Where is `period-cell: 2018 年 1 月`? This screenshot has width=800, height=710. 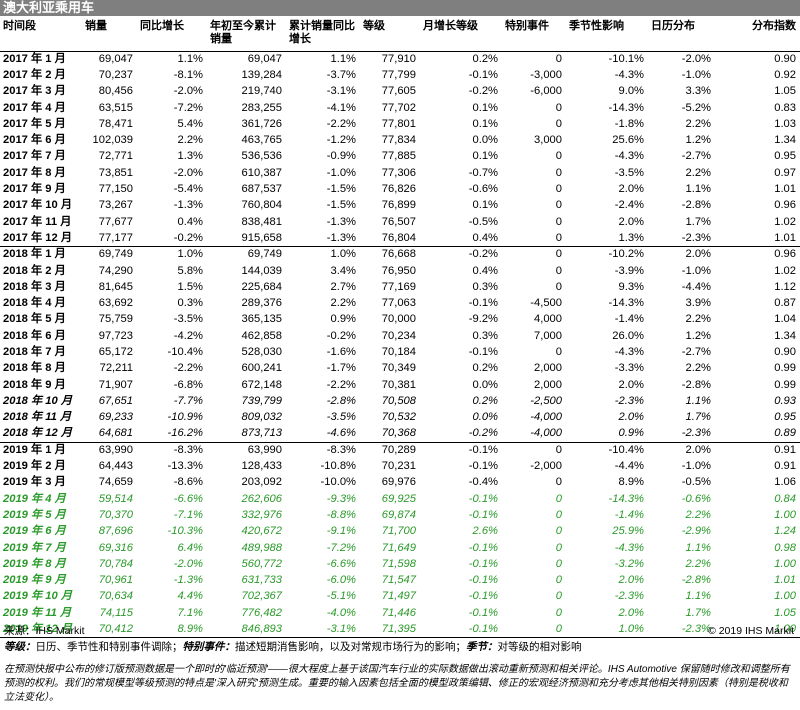 period-cell: 2018 年 1 月 is located at coordinates (41, 254).